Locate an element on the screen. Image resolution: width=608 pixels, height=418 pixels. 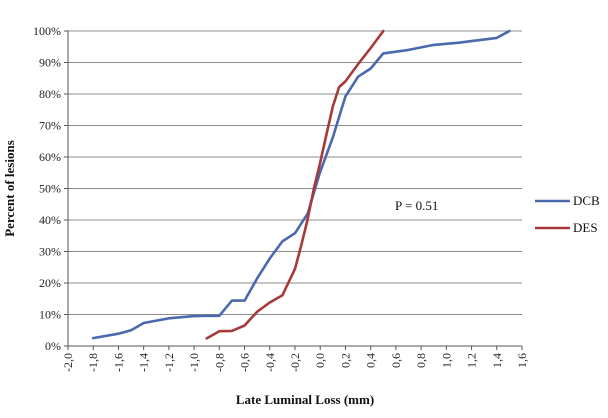
y-tick-label: 60% is located at coordinates (50, 157).